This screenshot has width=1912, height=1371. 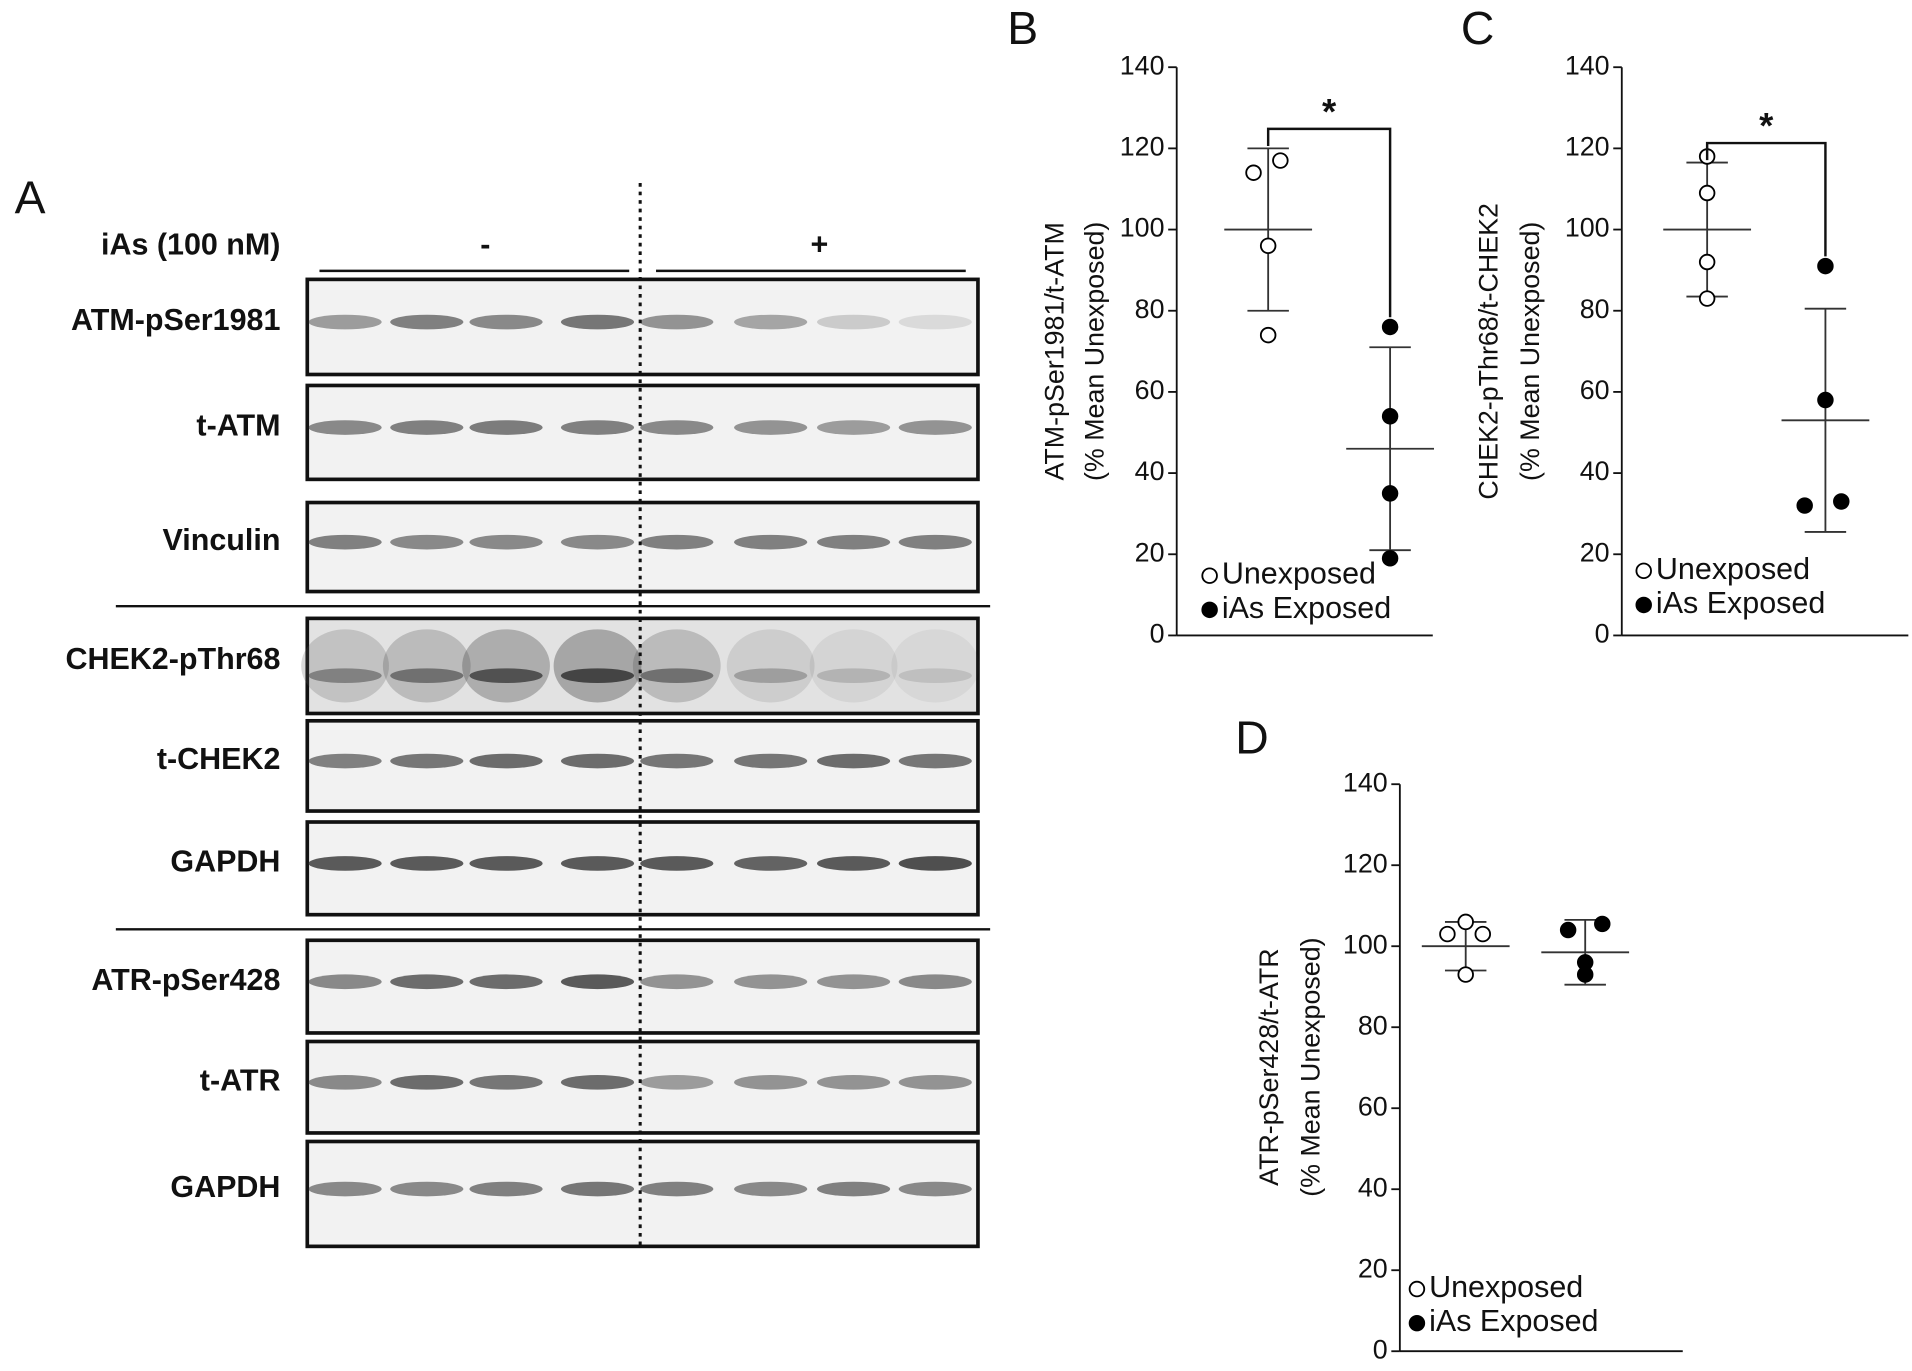 I want to click on y-tick-label: 140, so click(x=1365, y=782).